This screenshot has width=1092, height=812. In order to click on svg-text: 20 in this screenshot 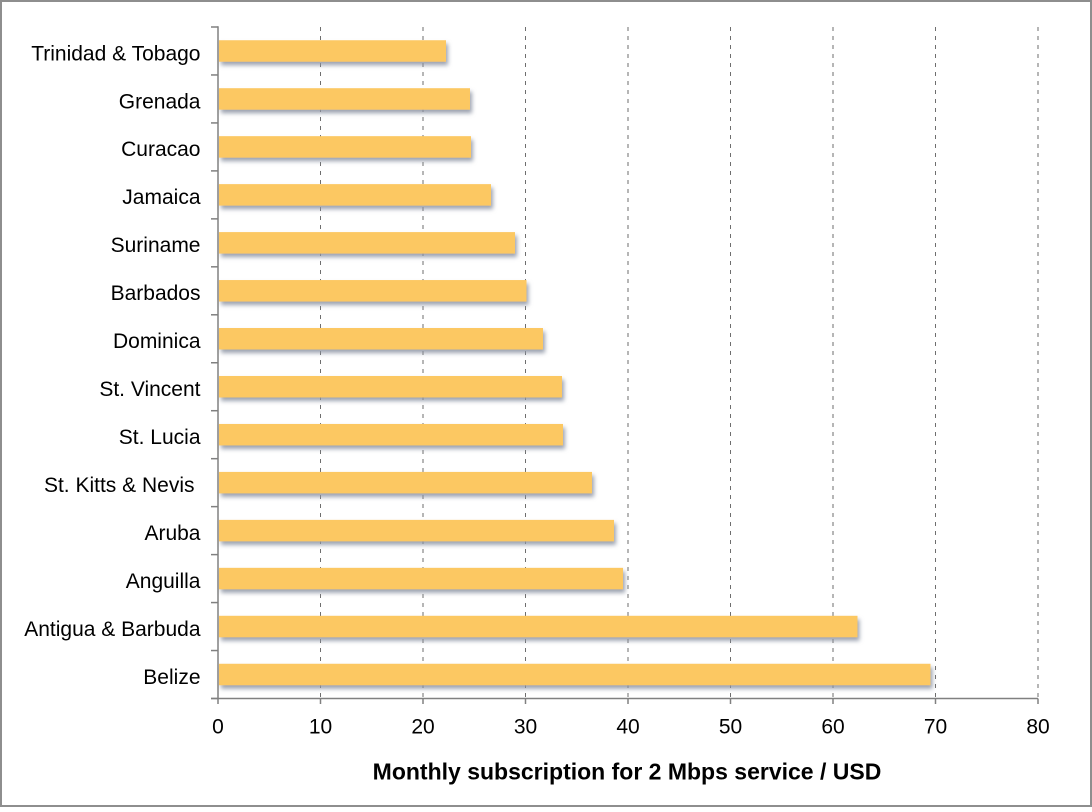, I will do `click(422, 727)`.